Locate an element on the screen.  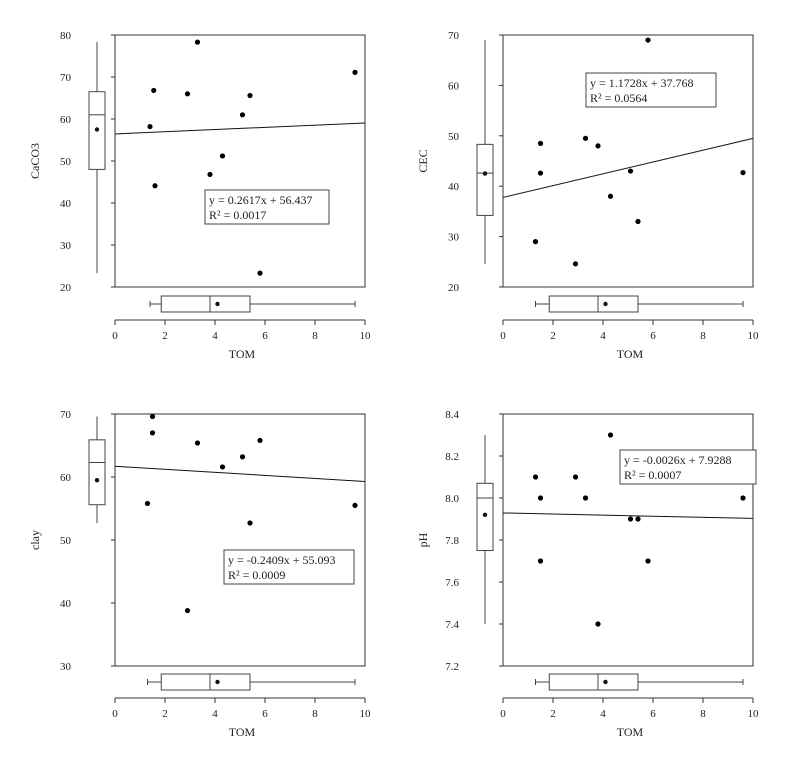
y-tick-label: 7.8 is located at coordinates (452, 541).